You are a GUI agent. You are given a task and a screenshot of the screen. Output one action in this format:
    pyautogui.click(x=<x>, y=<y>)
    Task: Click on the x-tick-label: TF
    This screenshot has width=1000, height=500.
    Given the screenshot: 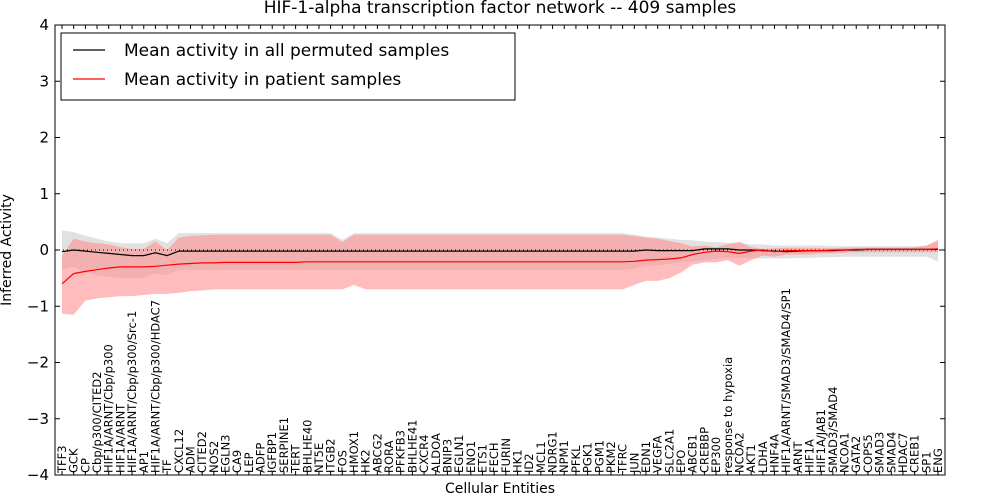 What is the action you would take?
    pyautogui.click(x=167, y=466)
    